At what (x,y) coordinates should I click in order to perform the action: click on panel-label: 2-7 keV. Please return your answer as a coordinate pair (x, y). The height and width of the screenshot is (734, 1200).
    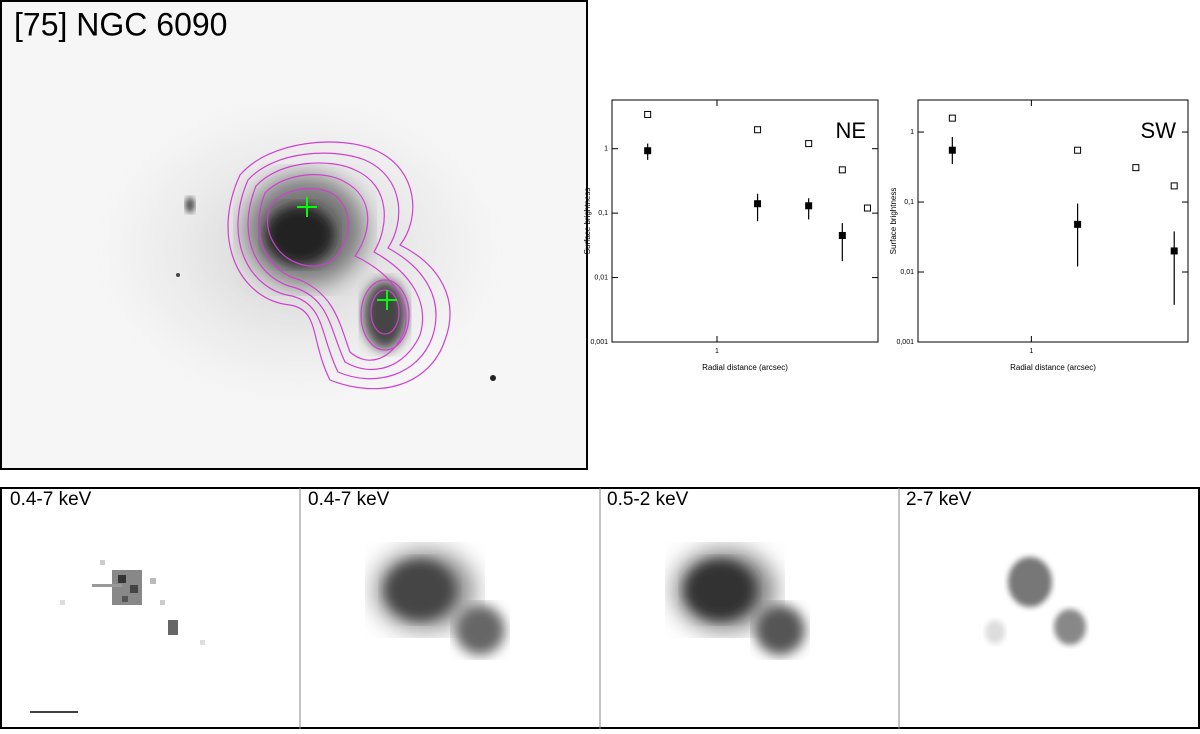
    Looking at the image, I should click on (939, 499).